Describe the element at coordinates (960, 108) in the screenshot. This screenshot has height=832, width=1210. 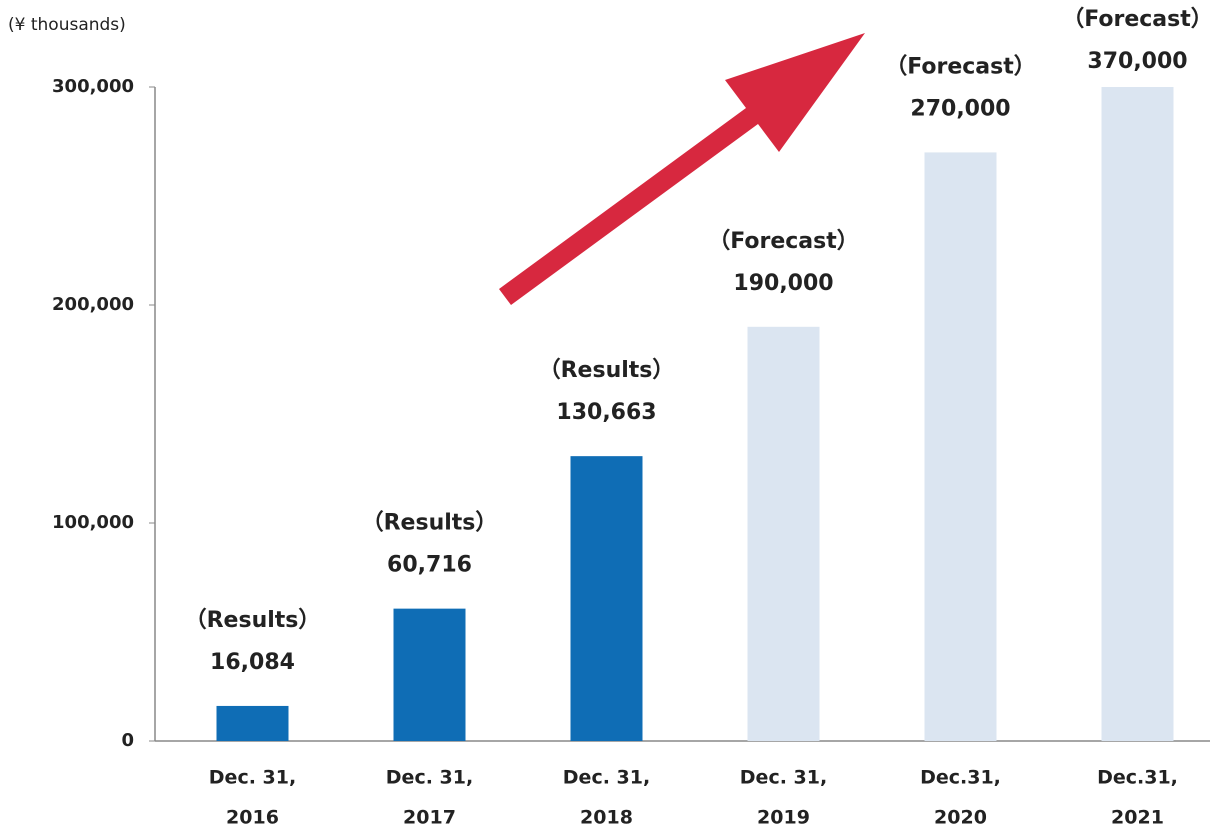
I see `value-label: 270,000` at that location.